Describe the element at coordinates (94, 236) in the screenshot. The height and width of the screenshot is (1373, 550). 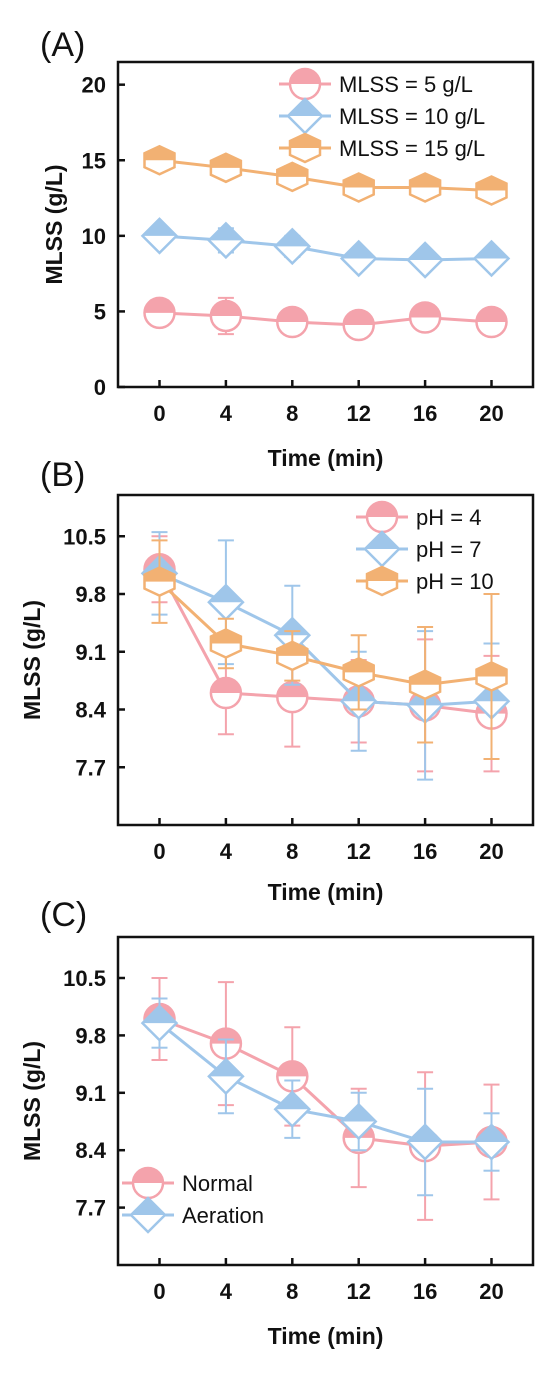
I see `y-tick-label: 10` at that location.